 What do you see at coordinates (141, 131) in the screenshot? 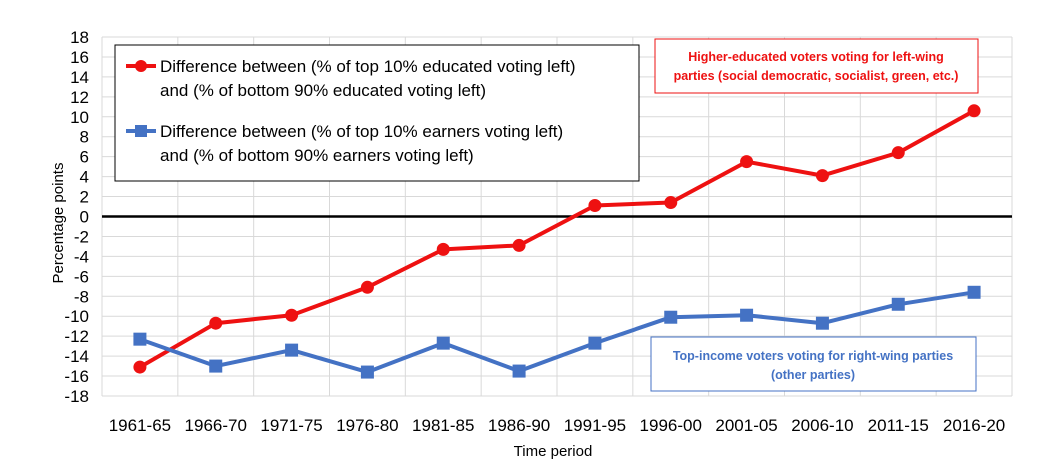
I see `legend-marker-earners` at bounding box center [141, 131].